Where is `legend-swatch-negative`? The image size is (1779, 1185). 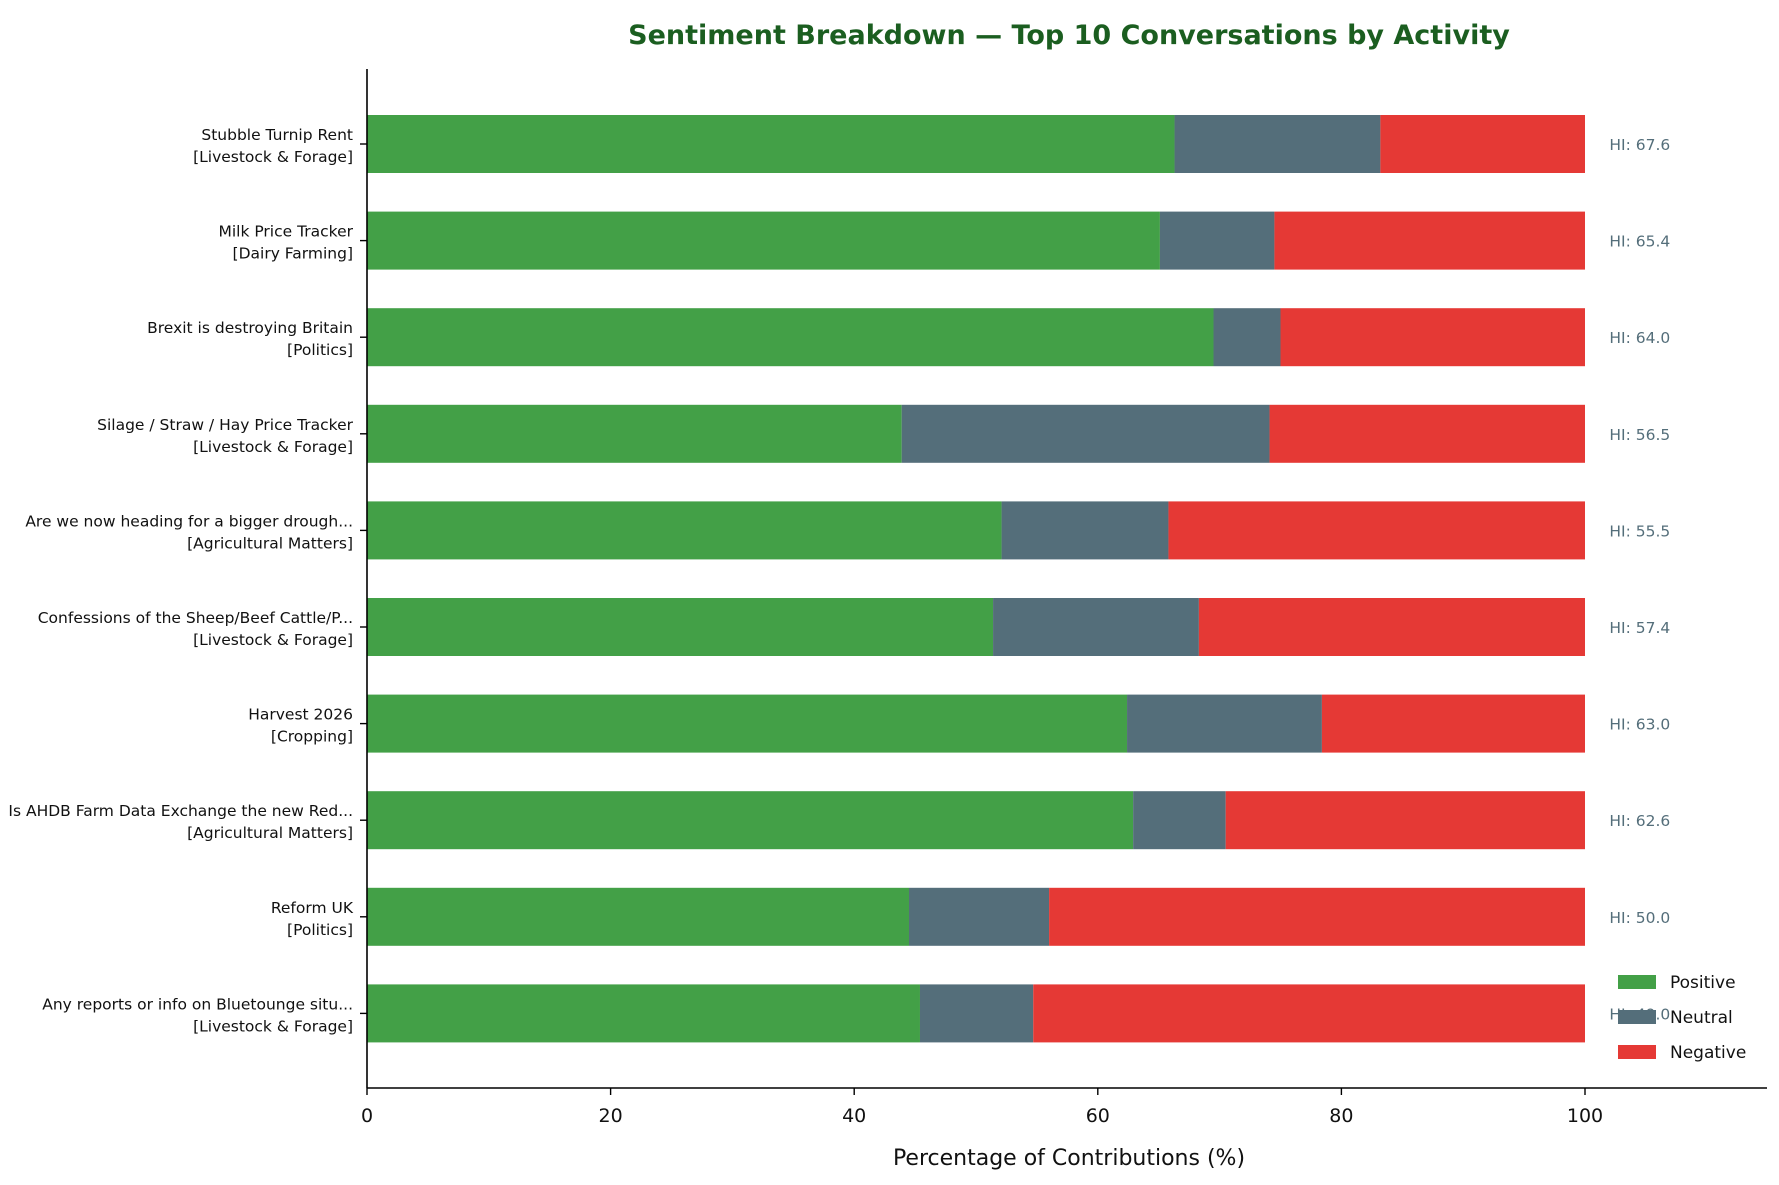
legend-swatch-negative is located at coordinates (1637, 1052).